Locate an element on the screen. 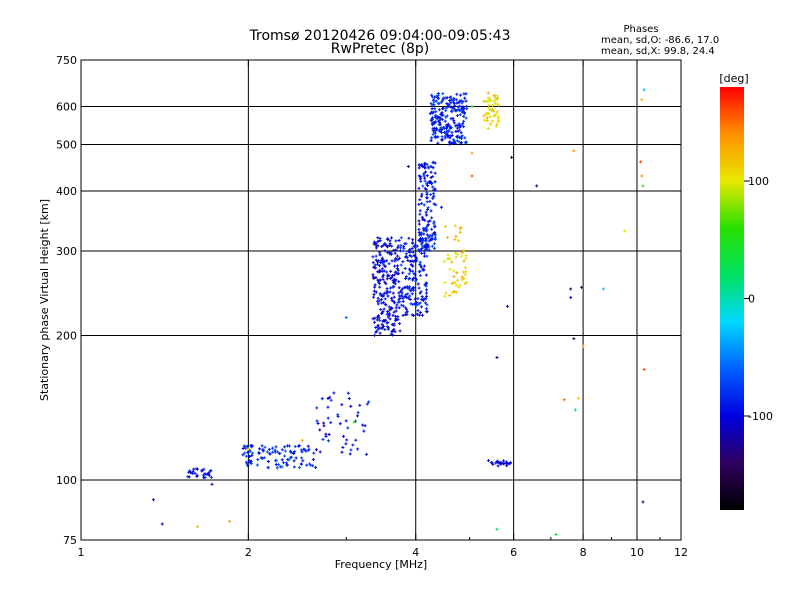 Image resolution: width=800 pixels, height=600 pixels. colorbar-label: [deg] is located at coordinates (733, 78).